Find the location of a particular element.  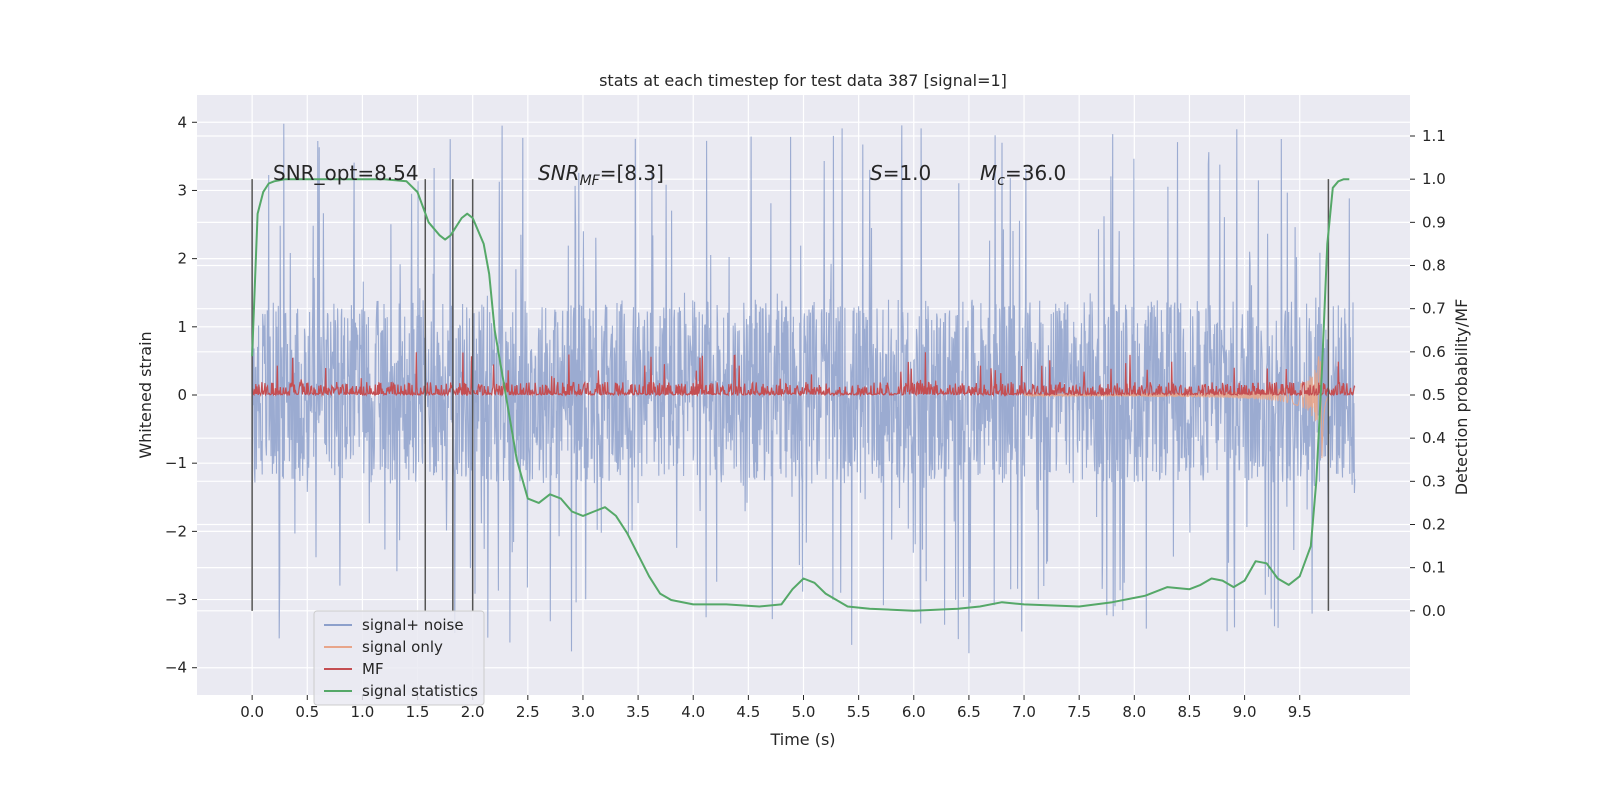

y-right-tick-label: 0.9 is located at coordinates (1434, 222).